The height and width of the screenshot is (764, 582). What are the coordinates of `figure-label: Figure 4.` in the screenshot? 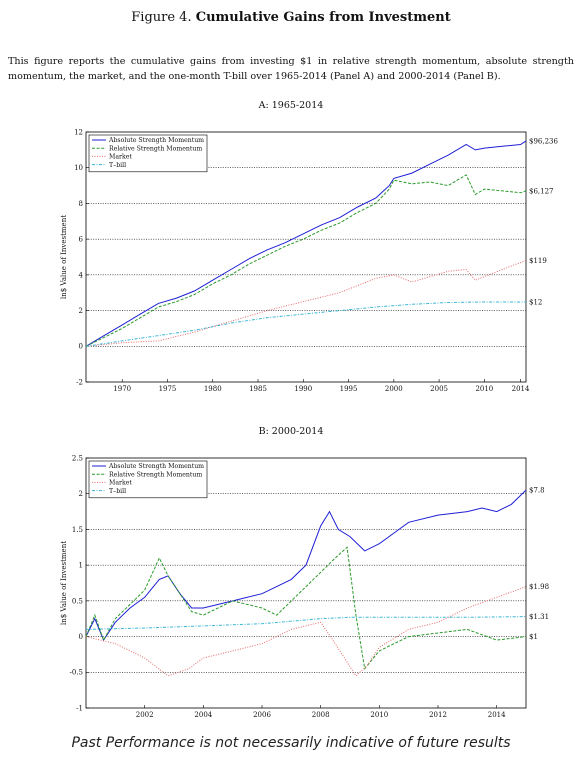 It's located at (161, 17).